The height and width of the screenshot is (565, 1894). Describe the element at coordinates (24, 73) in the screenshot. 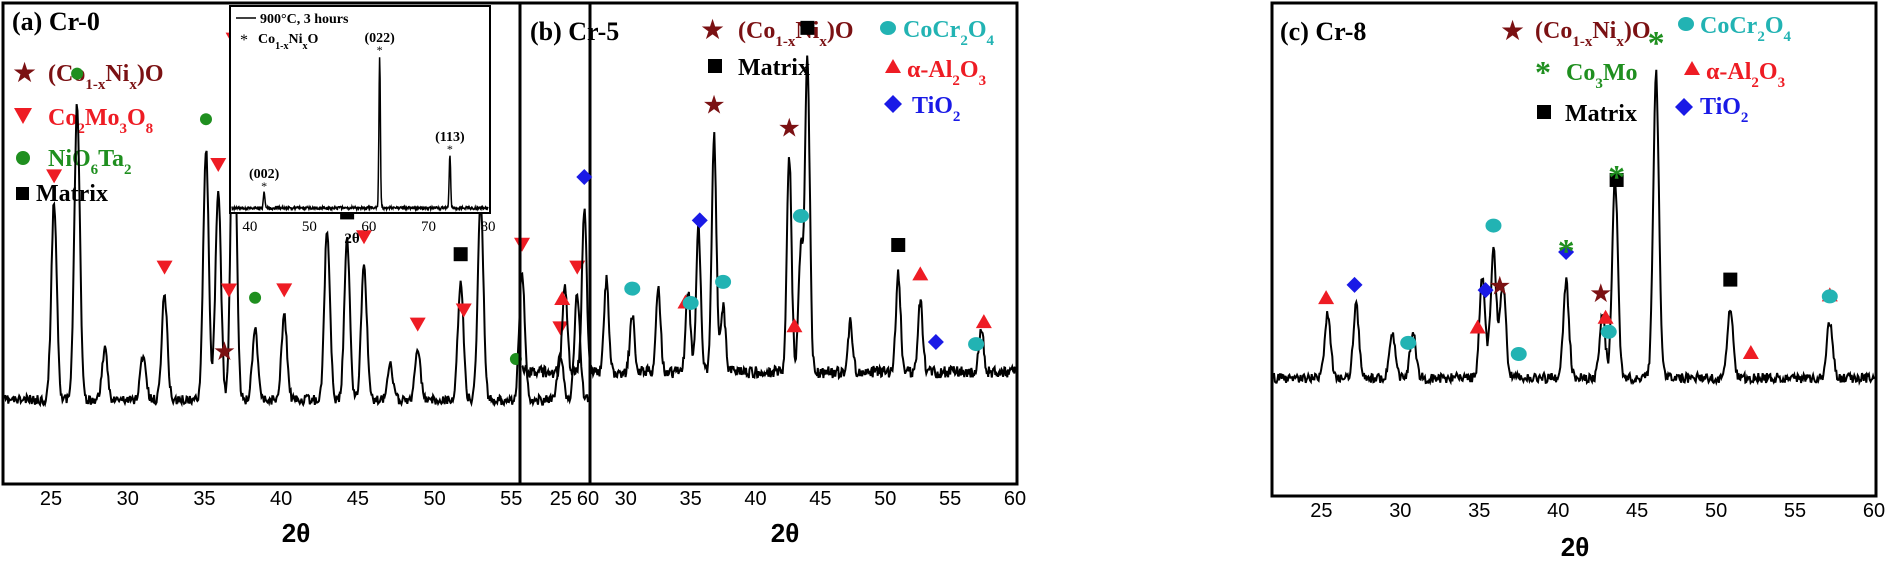

I see `legend-a-star-icon: ★` at that location.